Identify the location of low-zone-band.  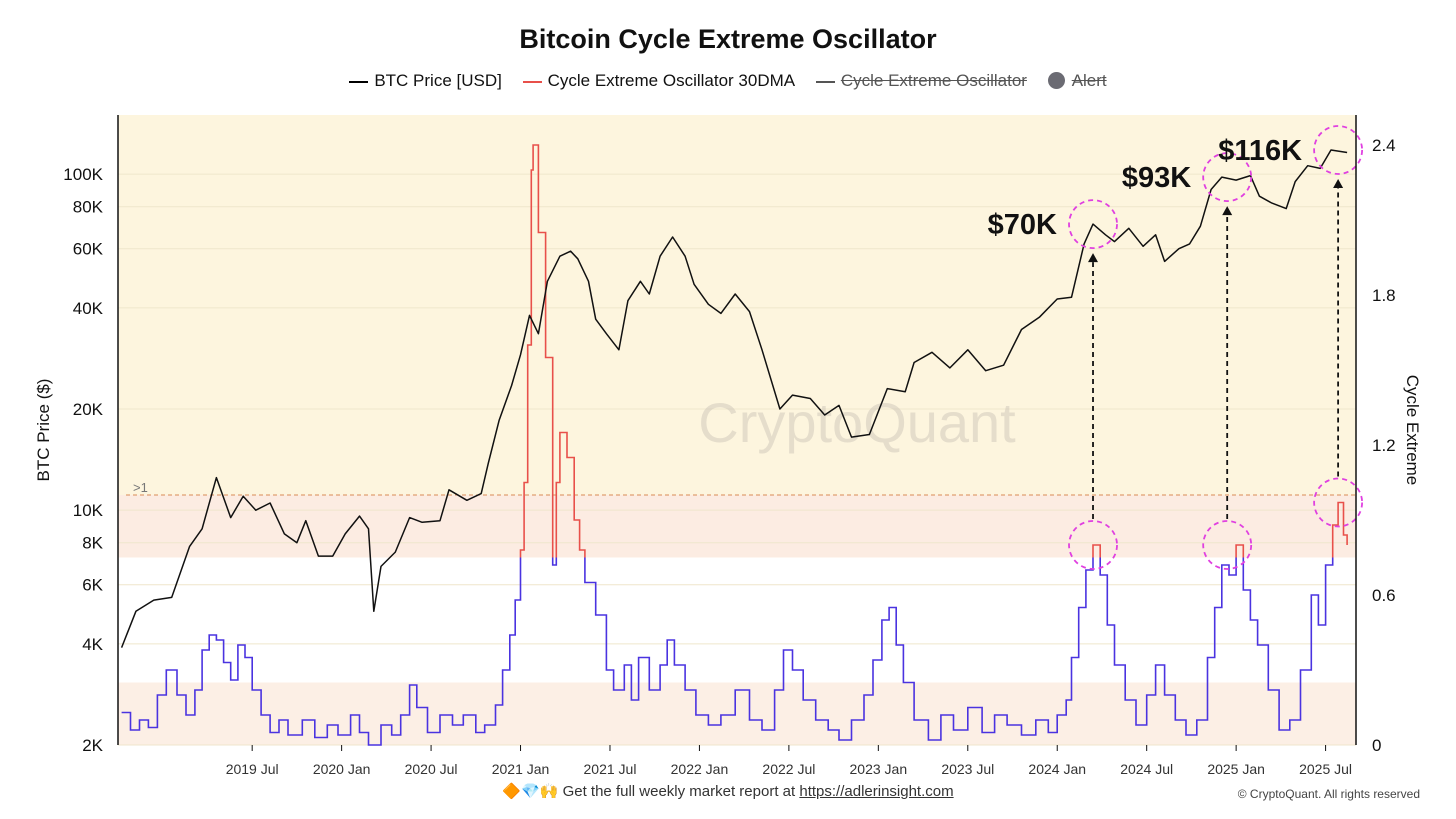
(737, 713).